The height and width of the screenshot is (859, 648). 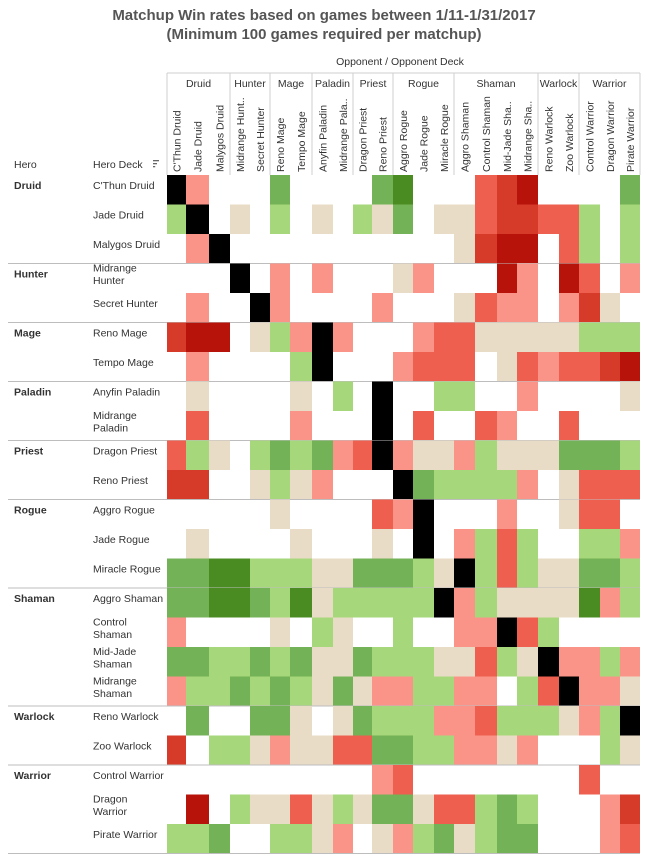 I want to click on hero-deck-label: Dragon Priest, so click(x=125, y=452).